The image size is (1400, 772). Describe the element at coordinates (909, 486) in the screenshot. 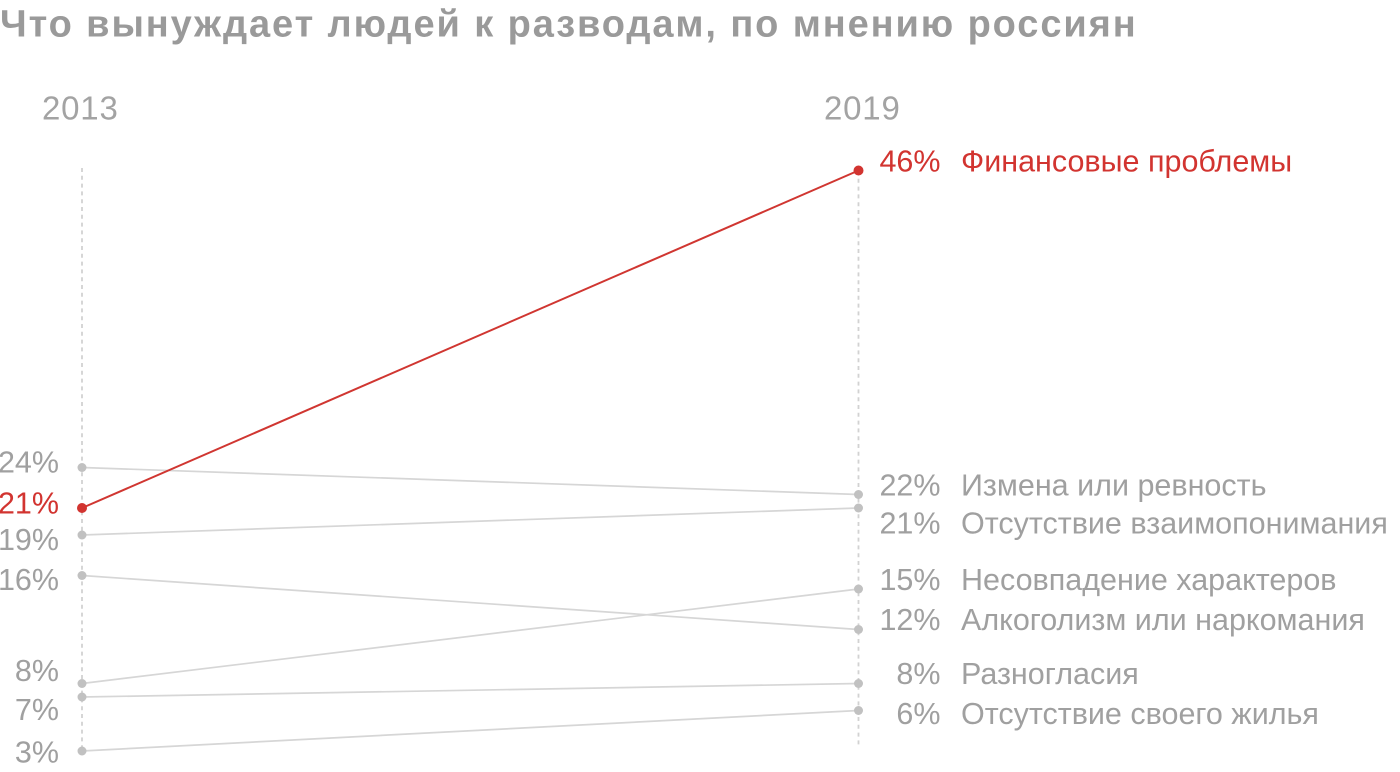

I see `svg-text: 22%` at that location.